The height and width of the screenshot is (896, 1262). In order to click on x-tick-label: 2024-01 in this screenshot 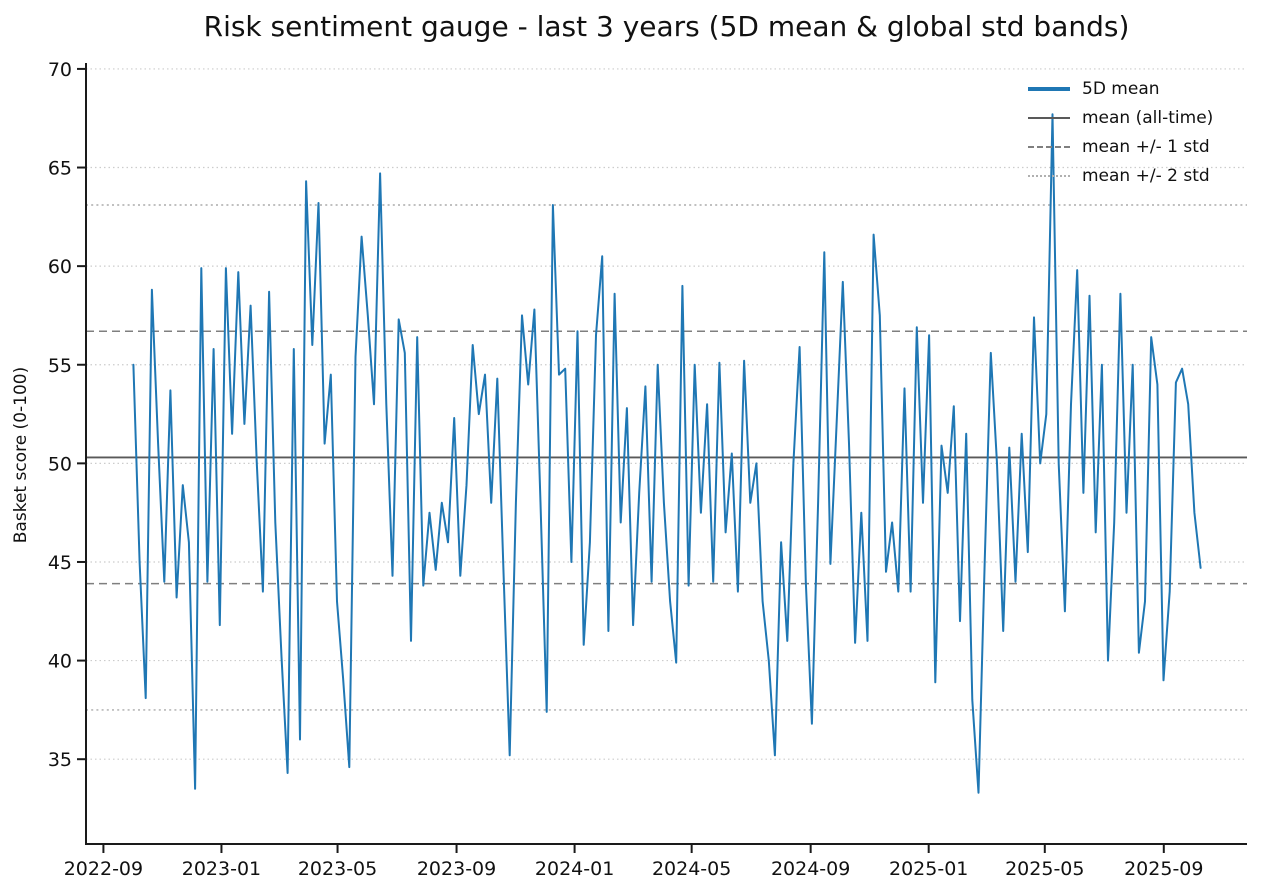, I will do `click(574, 869)`.